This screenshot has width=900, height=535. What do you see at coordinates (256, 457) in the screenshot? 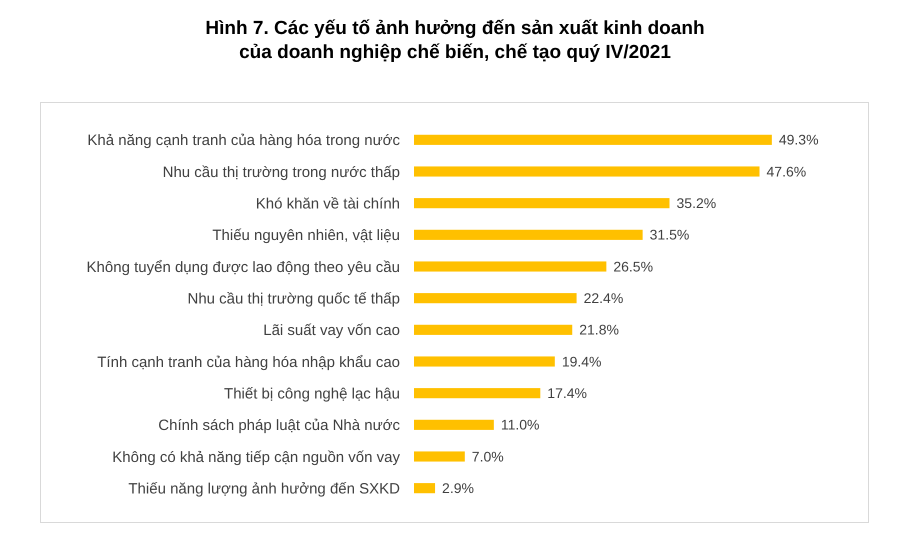
I see `y-tick-label: Không có khả năng tiếp cận nguồn vốn vay` at bounding box center [256, 457].